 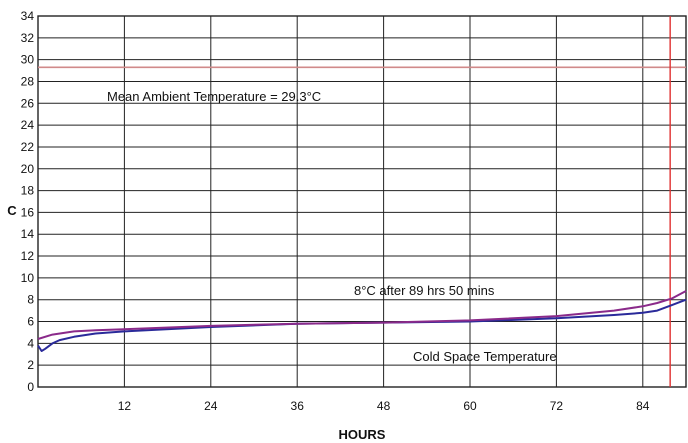 I want to click on y-tick-label: 24, so click(x=28, y=125).